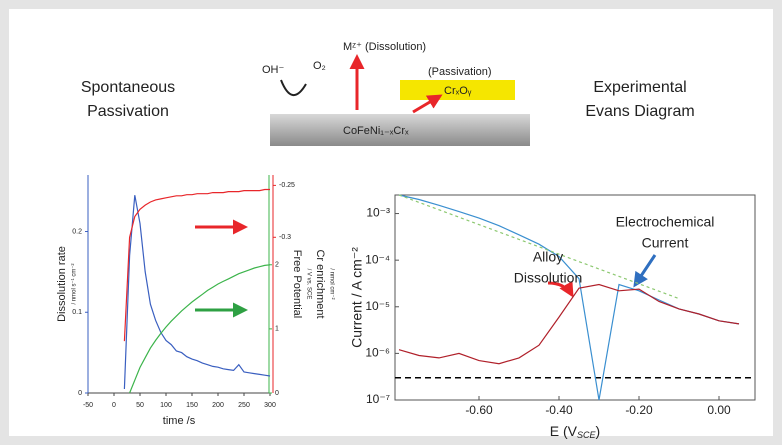 This screenshot has height=445, width=782. I want to click on y-axis-label: Current / A cm⁻², so click(357, 297).